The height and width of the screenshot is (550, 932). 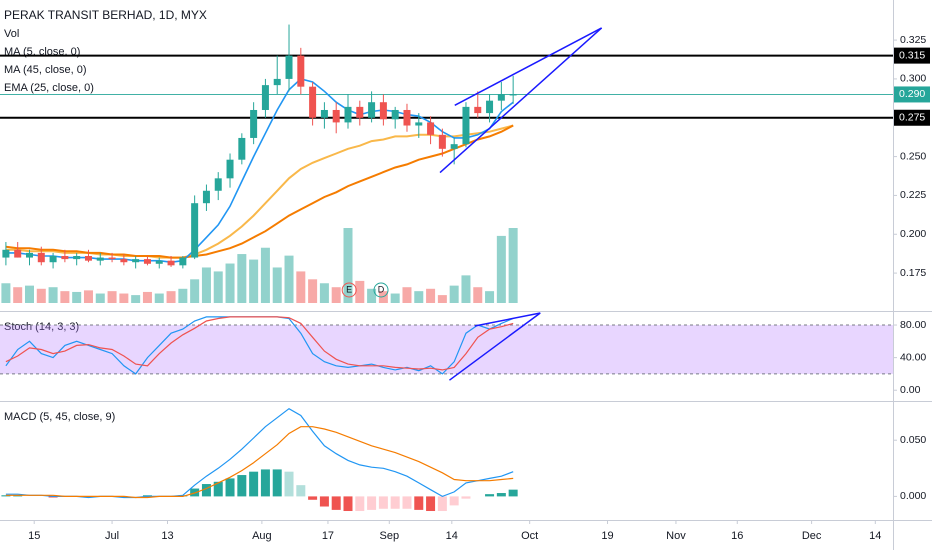 What do you see at coordinates (607, 536) in the screenshot?
I see `time-tick-label: 19` at bounding box center [607, 536].